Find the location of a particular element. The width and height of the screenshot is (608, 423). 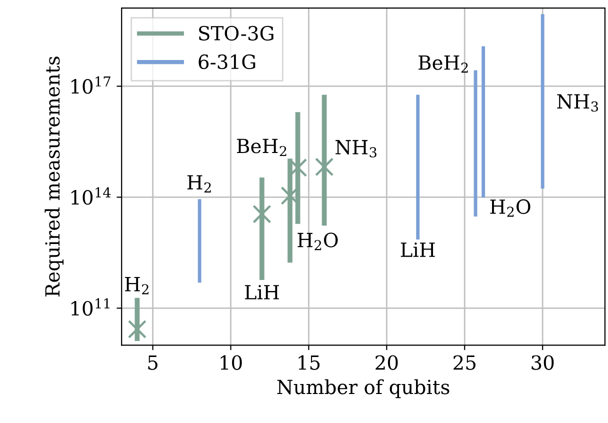

legend-label: STO-3G is located at coordinates (236, 33).